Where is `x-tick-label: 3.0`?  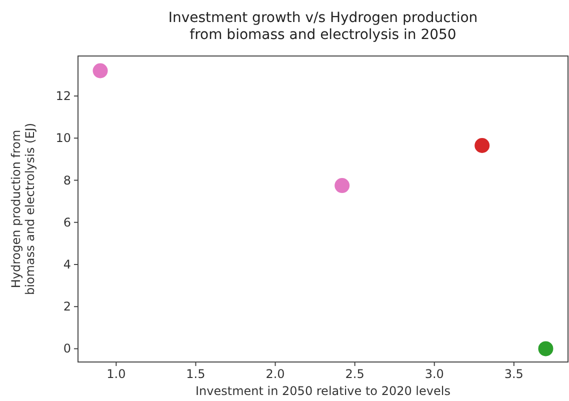 x-tick-label: 3.0 is located at coordinates (434, 374).